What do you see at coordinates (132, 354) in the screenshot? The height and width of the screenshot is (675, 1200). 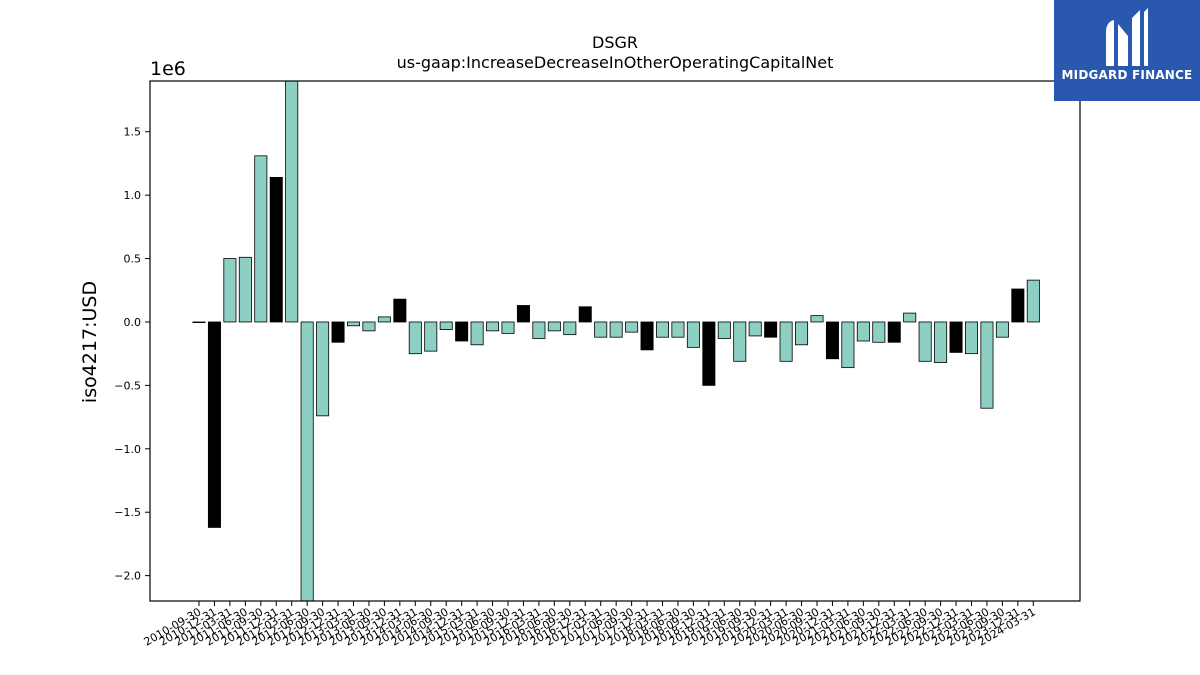 I see `y-axis: −2.0 −1.5 −1.0 −0.5 0.0 0.5 1.0 1.5` at bounding box center [132, 354].